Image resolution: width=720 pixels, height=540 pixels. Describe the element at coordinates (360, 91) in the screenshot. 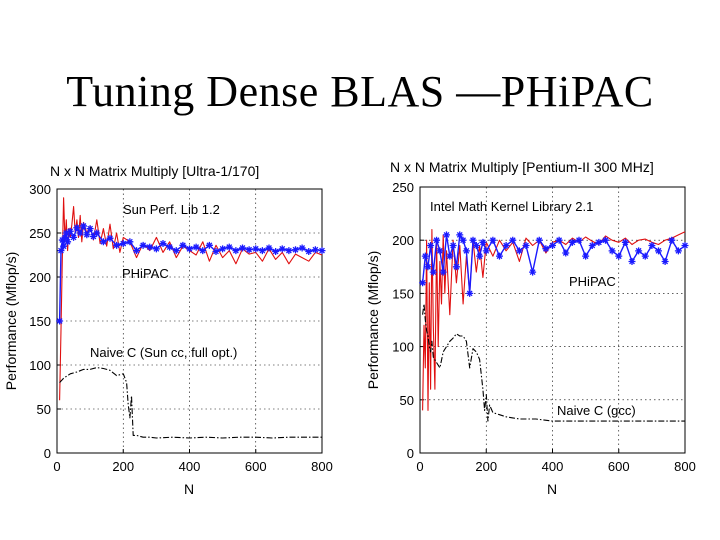

I see `slide-title: Tuning Dense BLAS —PHiPAC` at that location.